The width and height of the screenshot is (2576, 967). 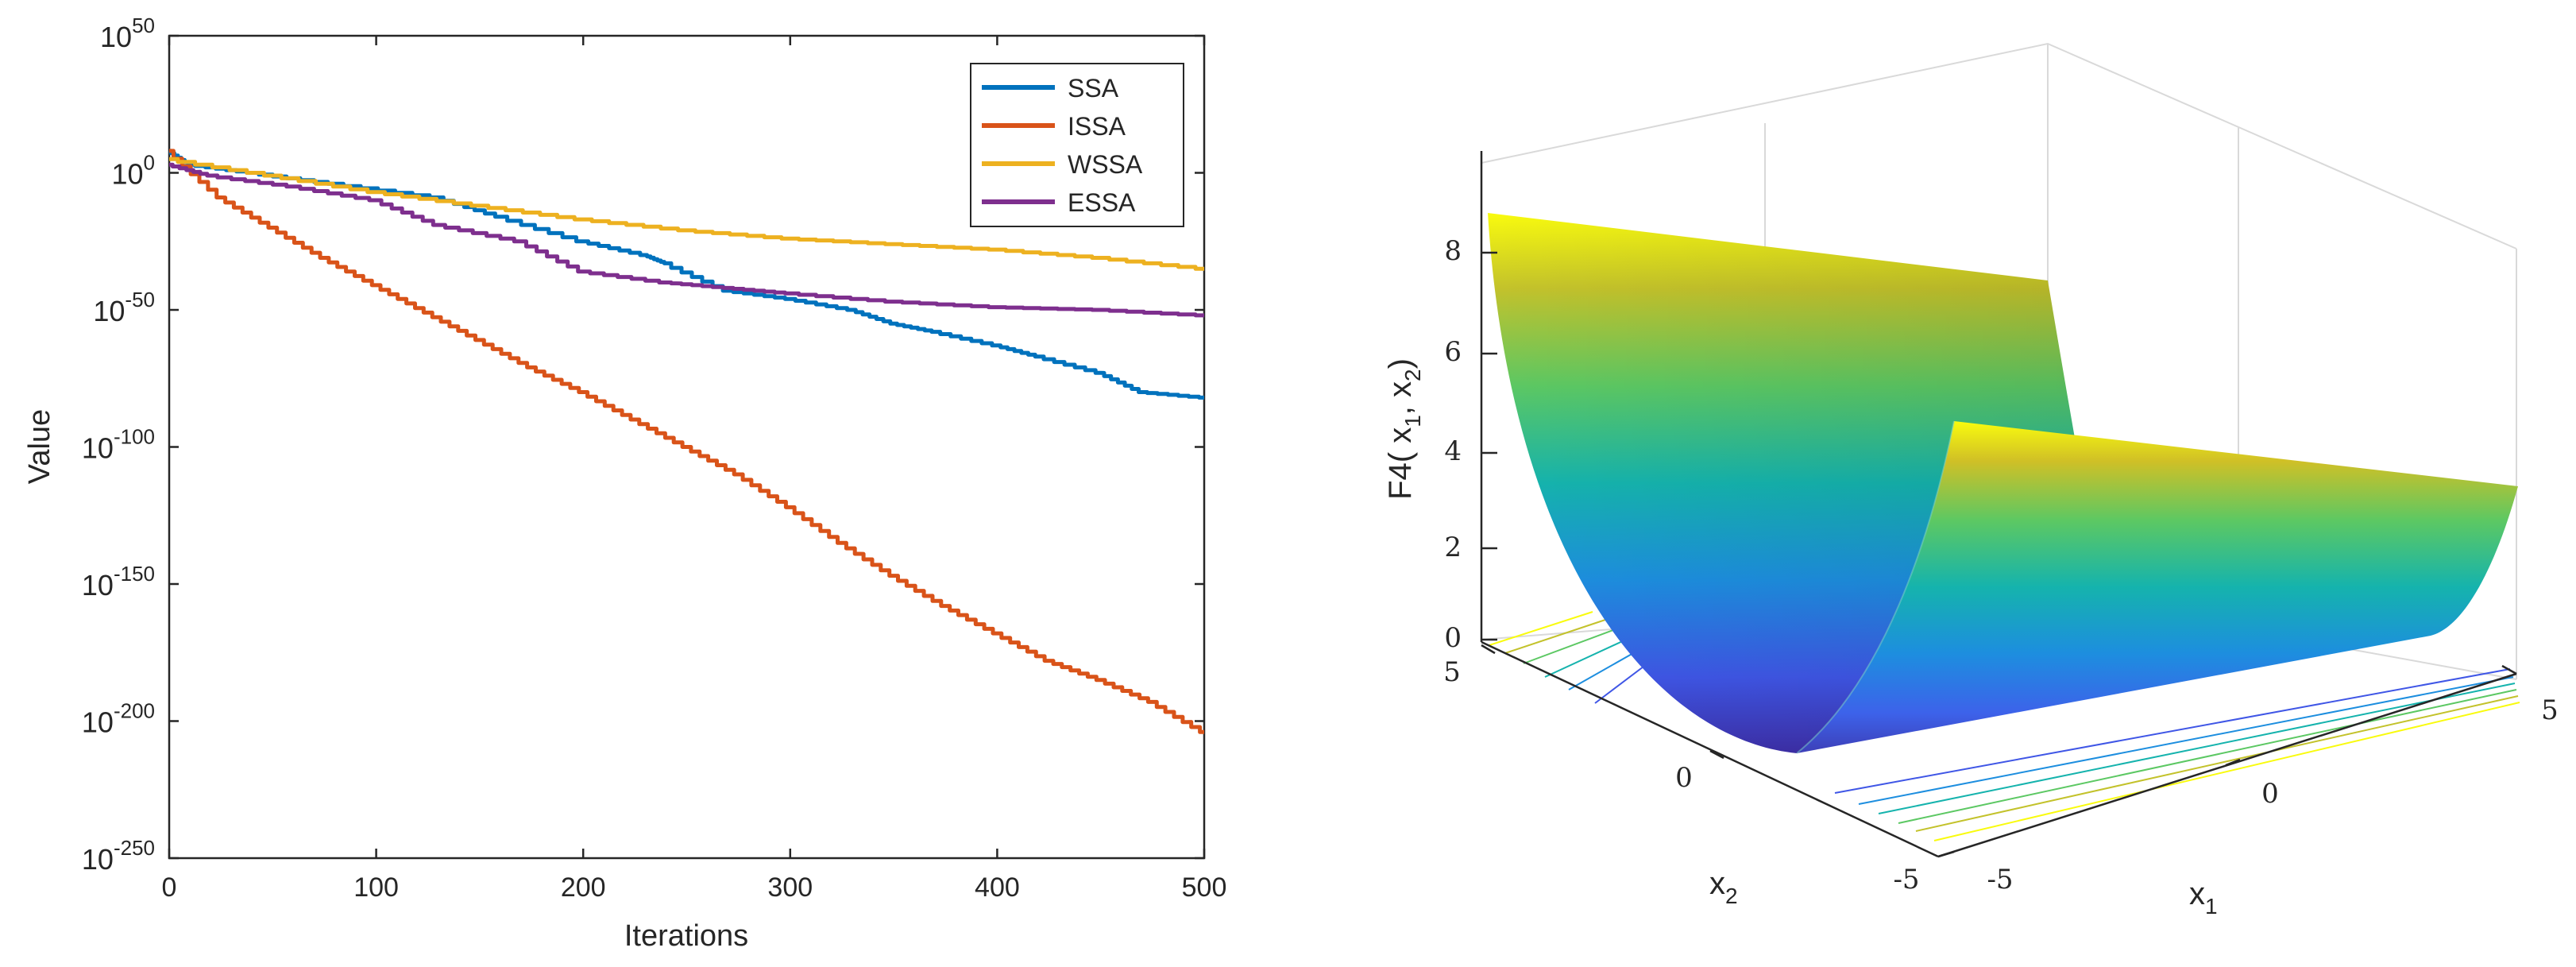 I want to click on surface-front-edge, so click(x=1876, y=587).